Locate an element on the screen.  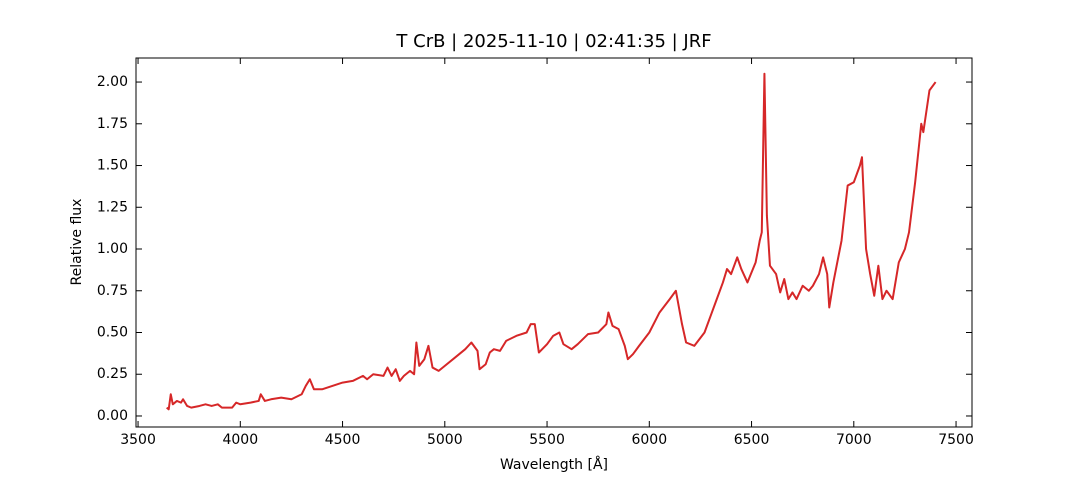
y-tick-label: 0.25 is located at coordinates (112, 374).